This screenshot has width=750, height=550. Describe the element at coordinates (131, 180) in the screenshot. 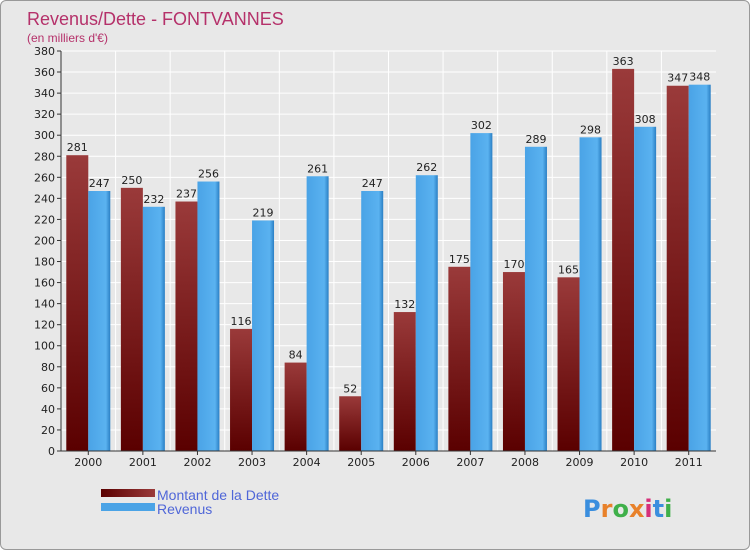

I see `data-label: 250` at that location.